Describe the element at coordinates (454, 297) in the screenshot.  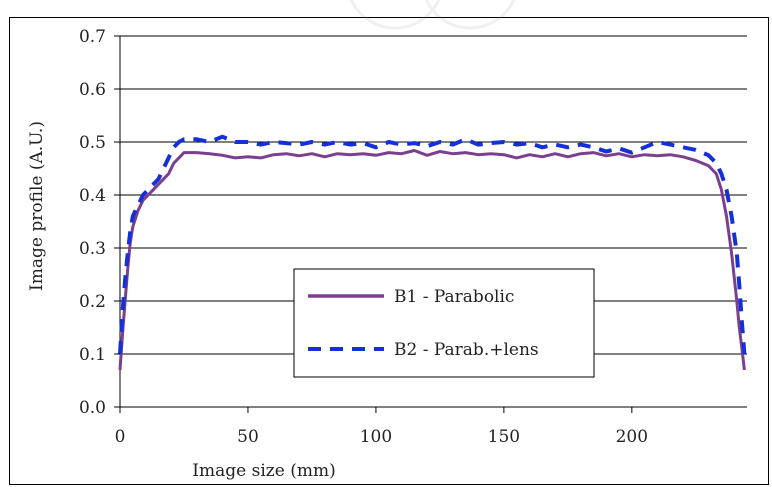
I see `legend-label-b1: B1 - Parabolic` at that location.